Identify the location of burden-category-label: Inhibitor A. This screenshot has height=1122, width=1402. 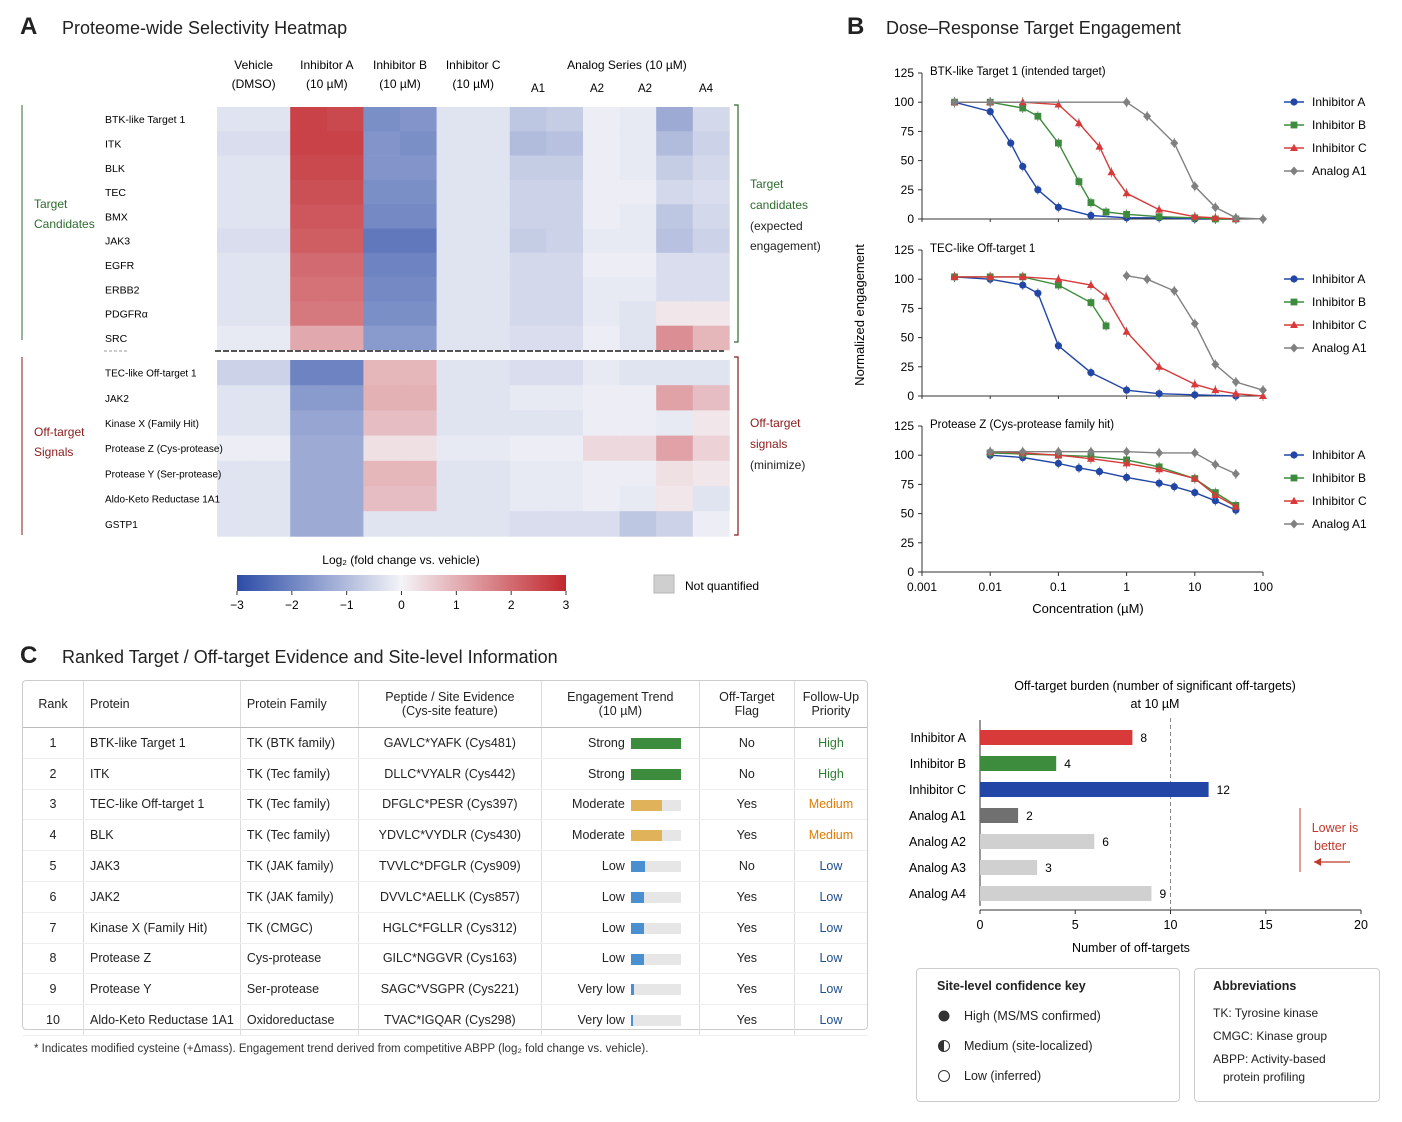
(938, 738).